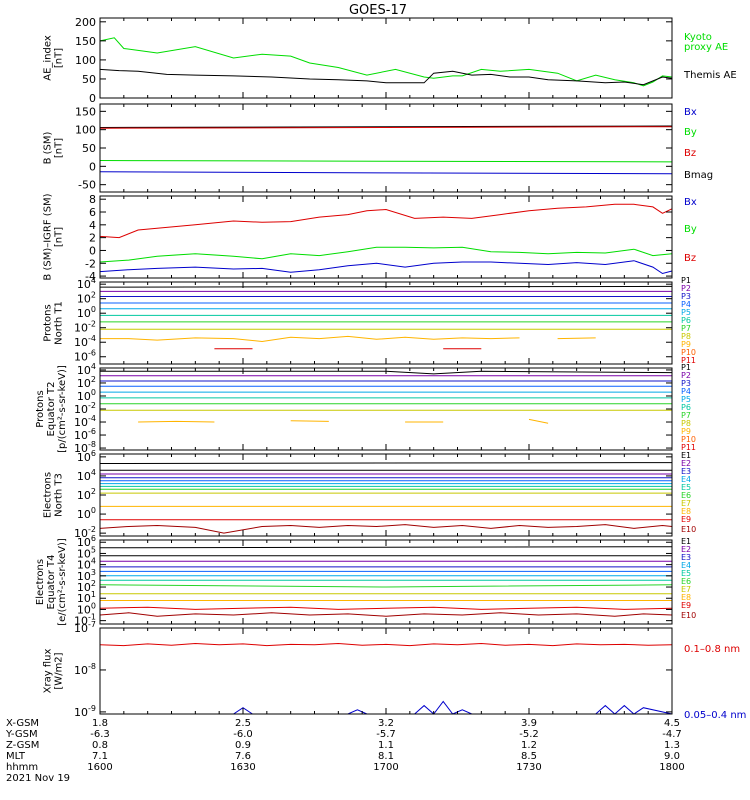 This screenshot has width=750, height=800. Describe the element at coordinates (386, 745) in the screenshot. I see `footer-value: 1.1` at that location.